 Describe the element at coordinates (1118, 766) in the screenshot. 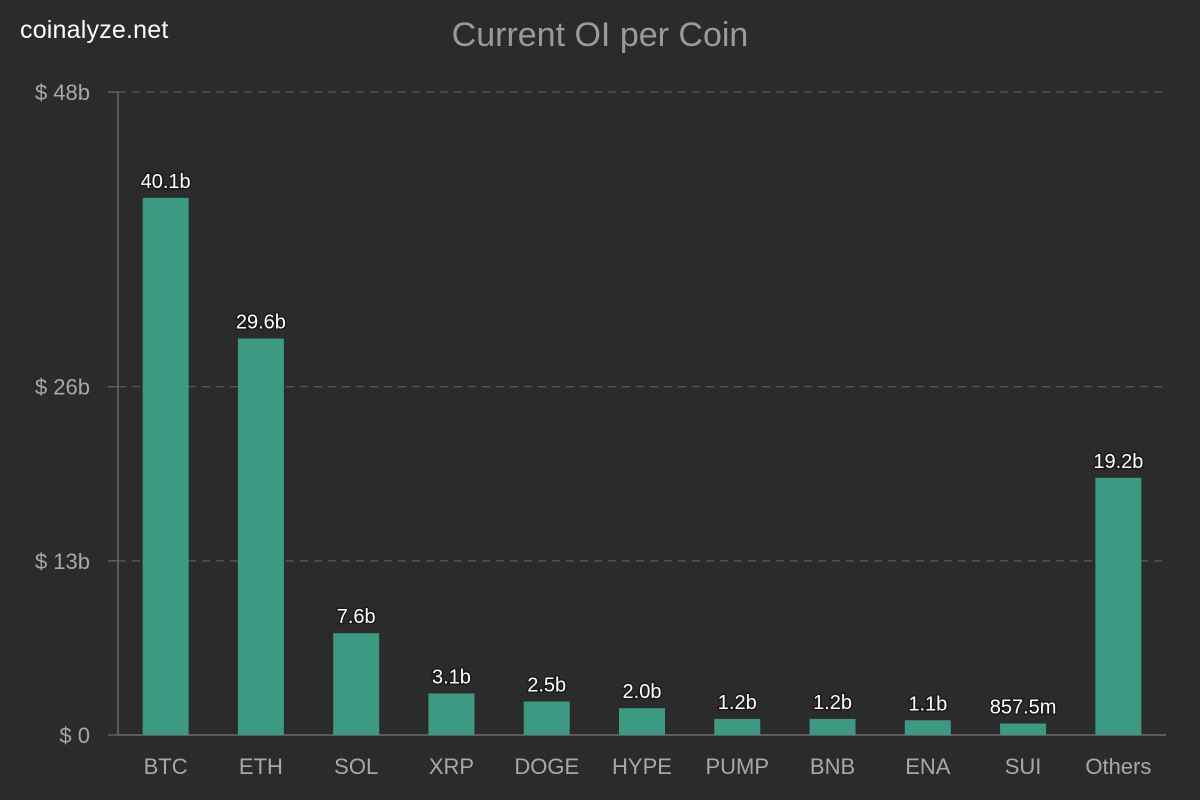

I see `x-tick-label: Others` at that location.